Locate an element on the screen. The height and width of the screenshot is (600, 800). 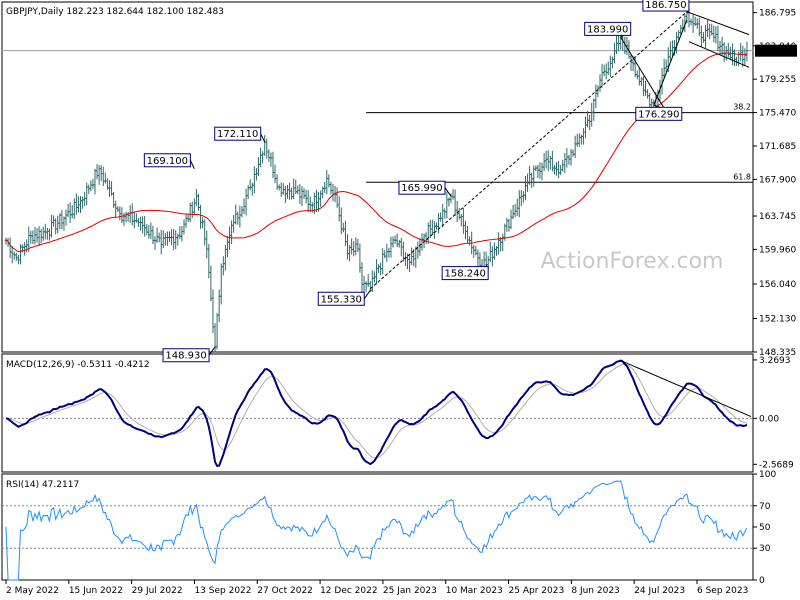
annotation-label: 165.990 is located at coordinates (421, 188).